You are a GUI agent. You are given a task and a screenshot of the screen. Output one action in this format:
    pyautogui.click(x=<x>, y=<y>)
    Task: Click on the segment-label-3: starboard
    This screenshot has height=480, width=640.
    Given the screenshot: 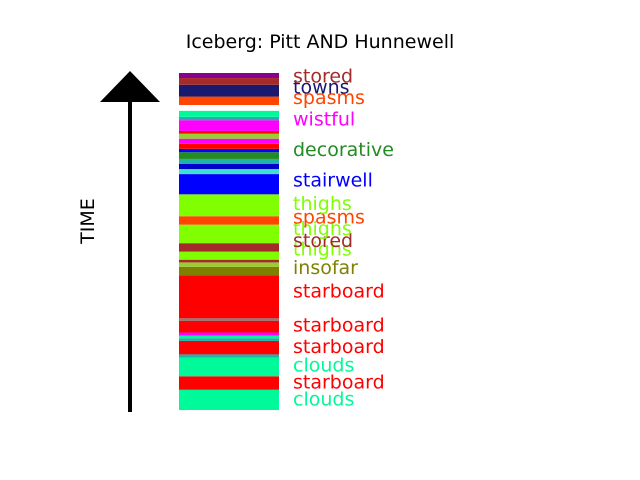 What is the action you would take?
    pyautogui.click(x=339, y=347)
    